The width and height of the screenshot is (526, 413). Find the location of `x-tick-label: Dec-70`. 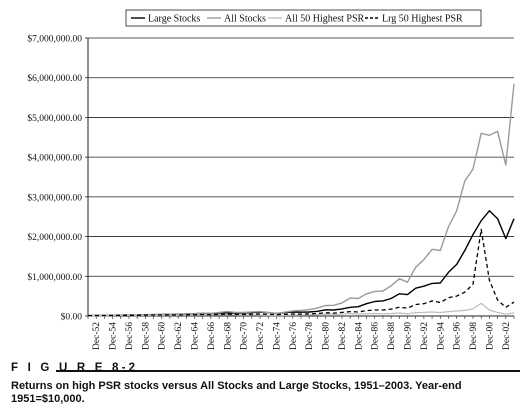

x-tick-label: Dec-70 is located at coordinates (245, 336).